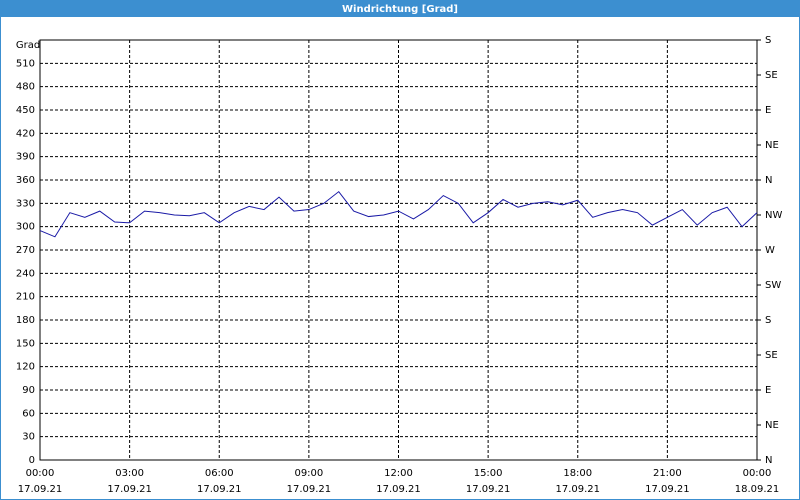  Describe the element at coordinates (129, 473) in the screenshot. I see `x-tick-label: 03:00` at that location.